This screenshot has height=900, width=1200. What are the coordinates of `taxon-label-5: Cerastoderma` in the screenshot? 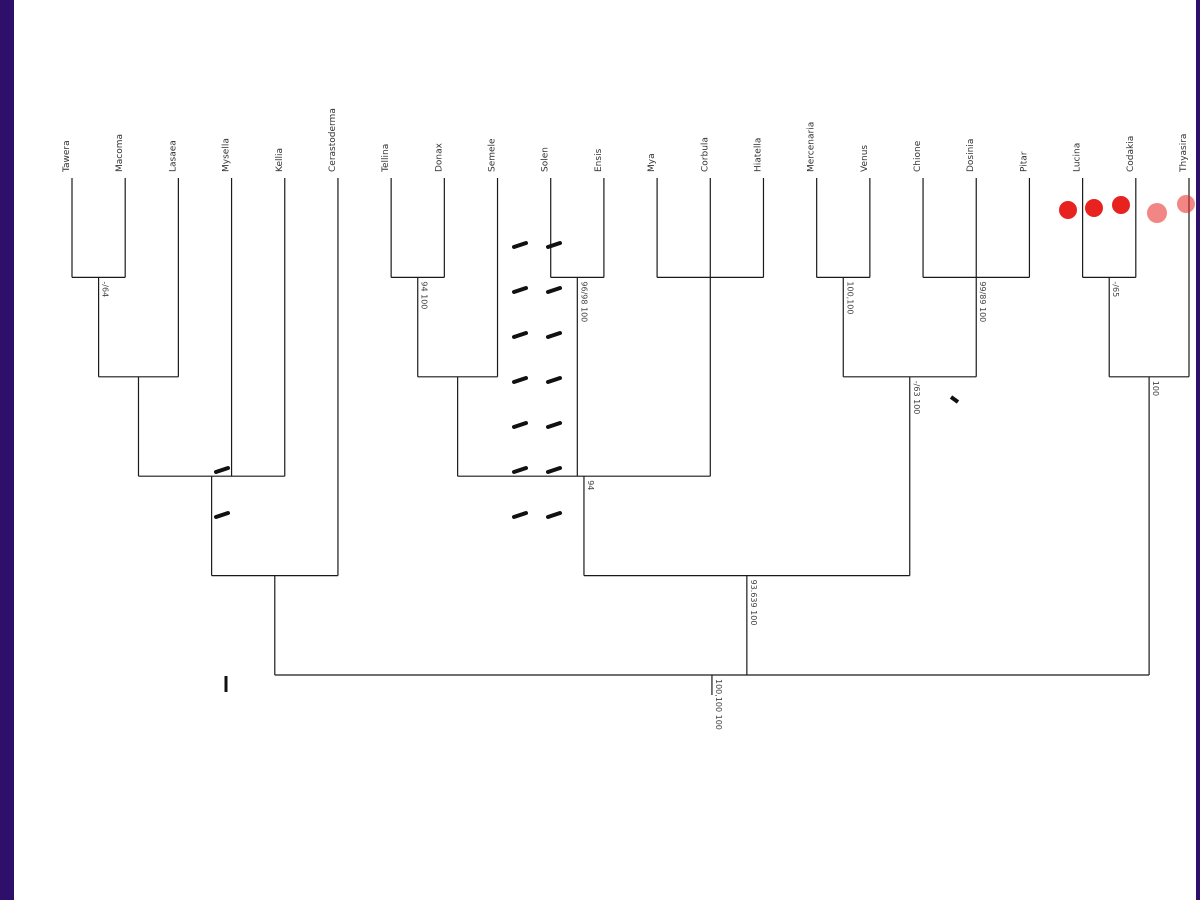 It's located at (333, 140).